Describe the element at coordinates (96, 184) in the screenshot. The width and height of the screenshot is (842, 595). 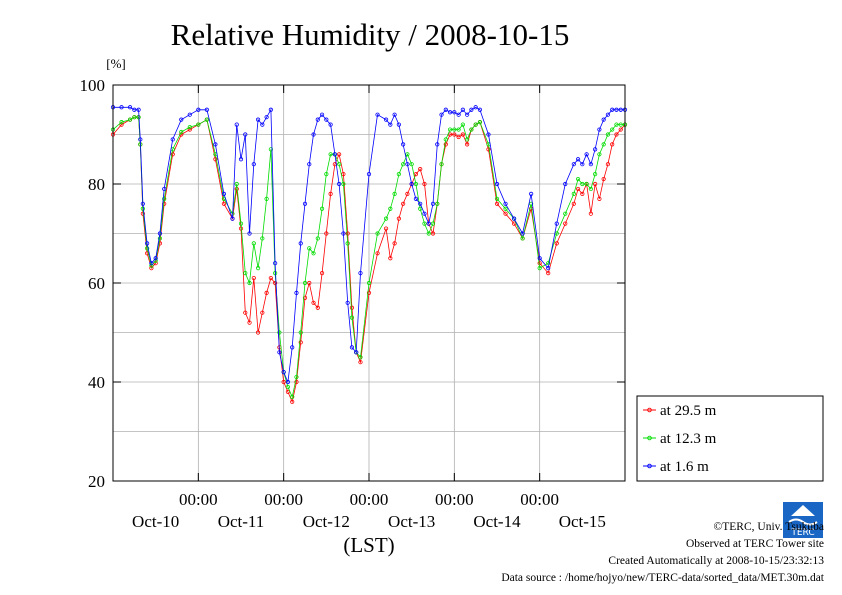
I see `y-tick-label: 80` at that location.